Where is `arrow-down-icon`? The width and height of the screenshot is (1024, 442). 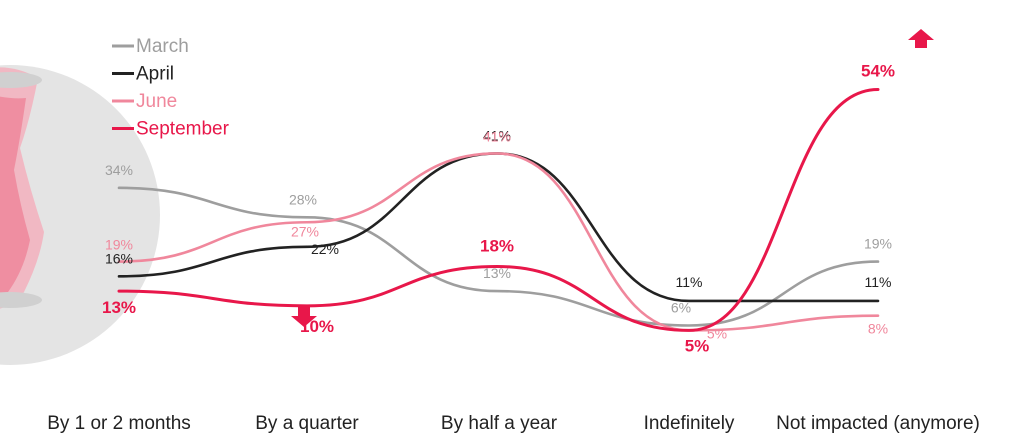 arrow-down-icon is located at coordinates (304, 317).